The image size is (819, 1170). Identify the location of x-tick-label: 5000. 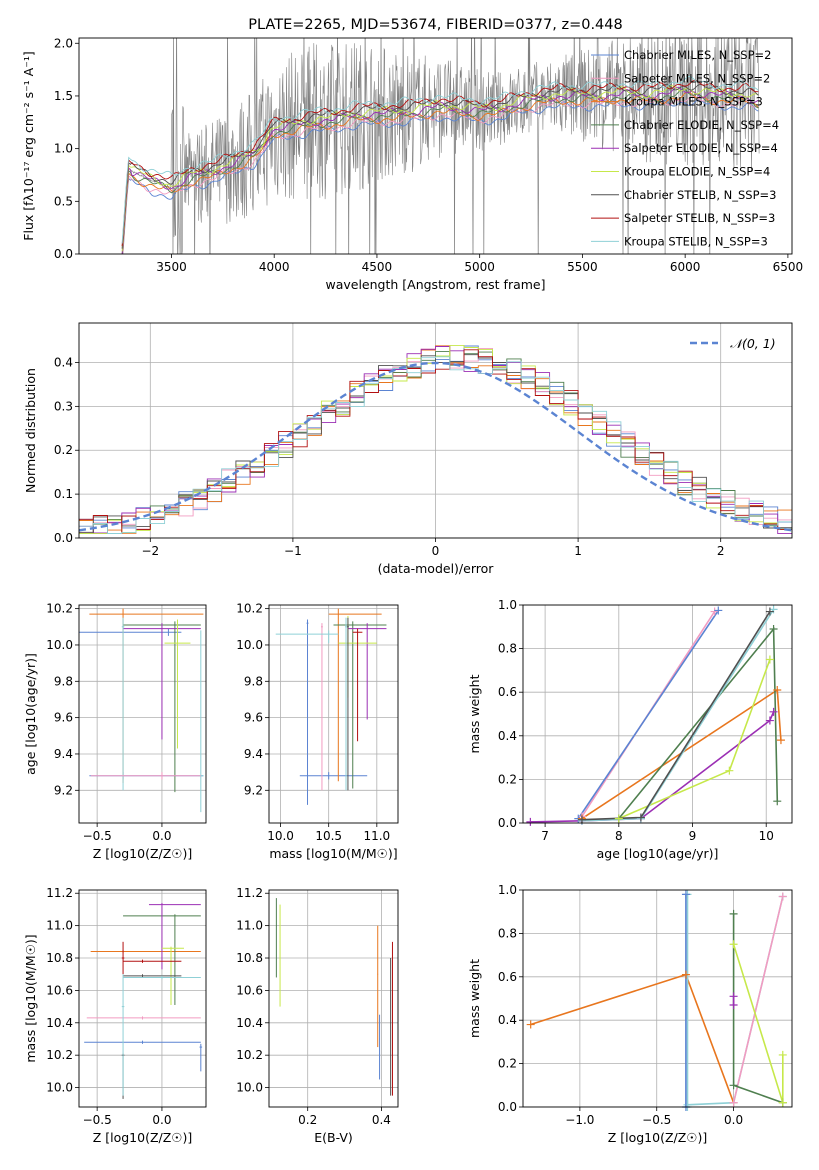
(479, 267).